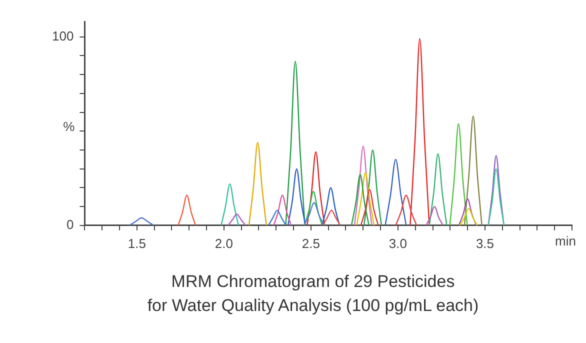  Describe the element at coordinates (565, 240) in the screenshot. I see `x-axis-title: min` at that location.